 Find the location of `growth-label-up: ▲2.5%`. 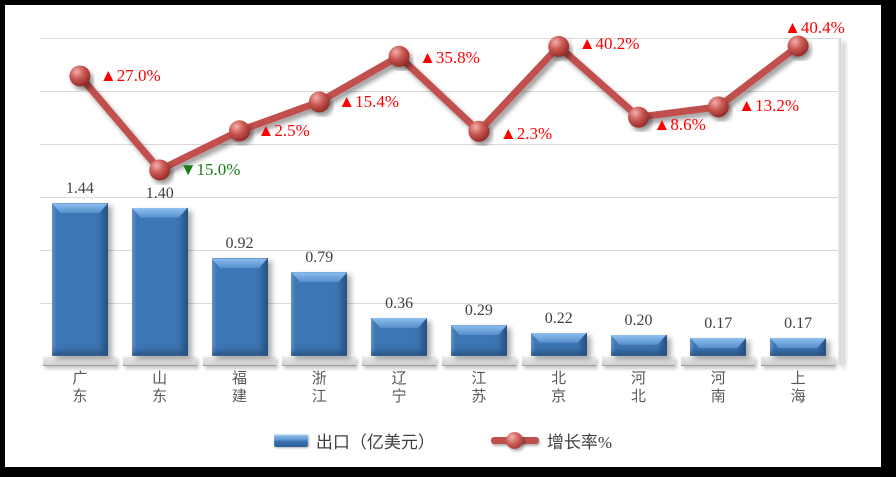

growth-label-up: ▲2.5% is located at coordinates (283, 130).